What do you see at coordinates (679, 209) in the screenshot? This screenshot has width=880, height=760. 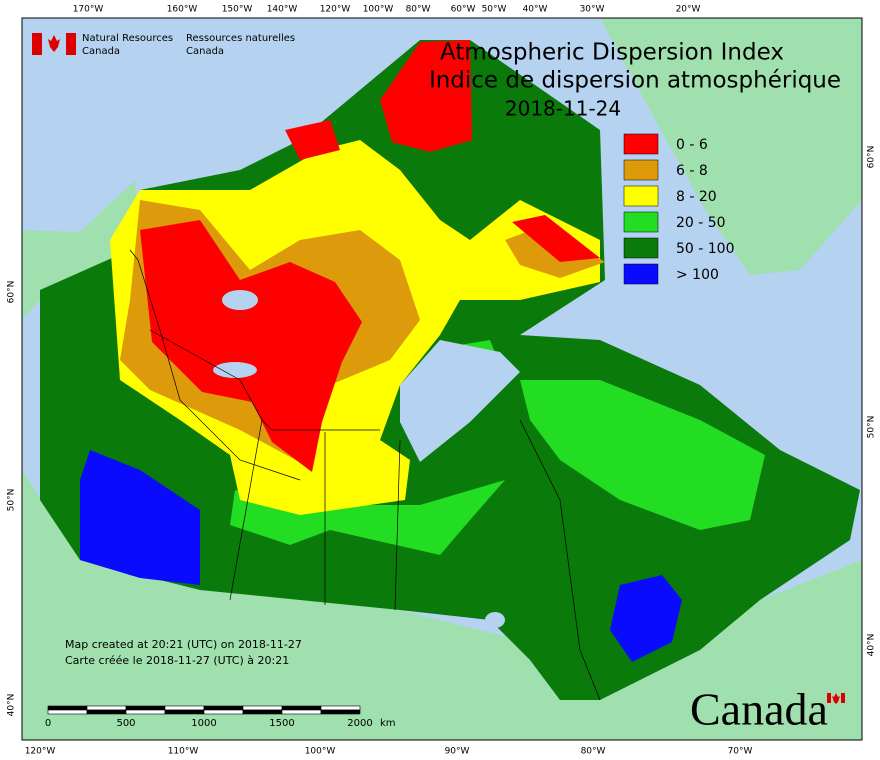 I see `legend: 0 - 6 6 - 8 8 - 20 20 - 50 50 - 100 > 100` at bounding box center [679, 209].